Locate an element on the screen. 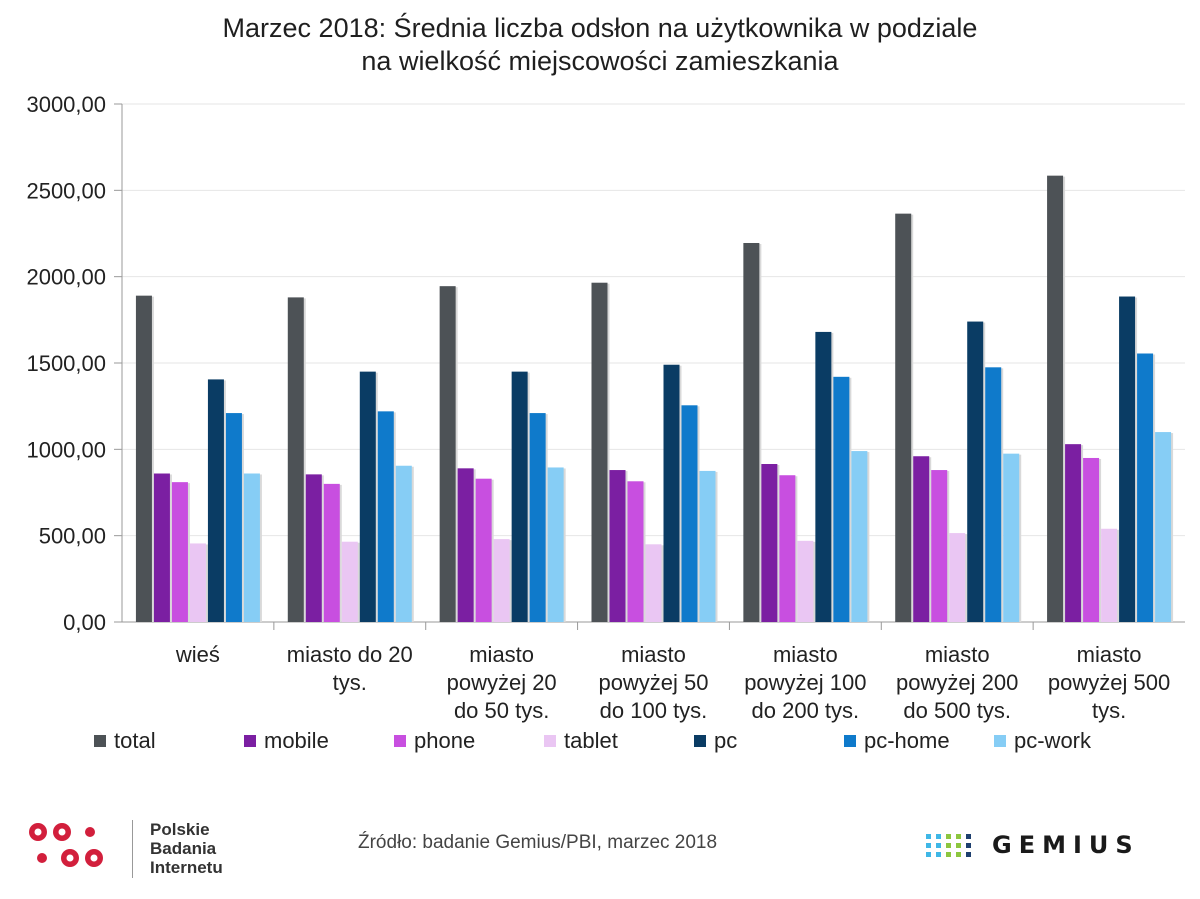 This screenshot has height=899, width=1200. y-tick-label: 3000,00 is located at coordinates (66, 104).